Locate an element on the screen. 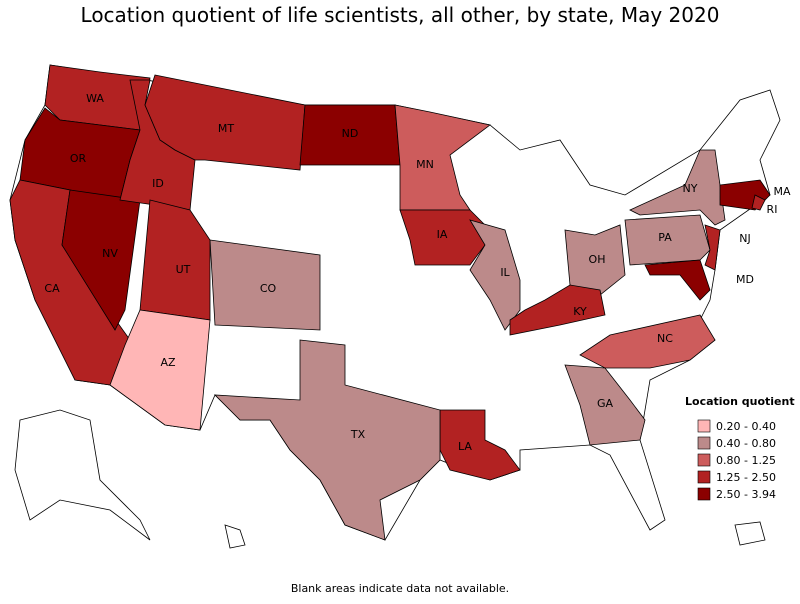 The image size is (800, 604). state-label: MN is located at coordinates (425, 164).